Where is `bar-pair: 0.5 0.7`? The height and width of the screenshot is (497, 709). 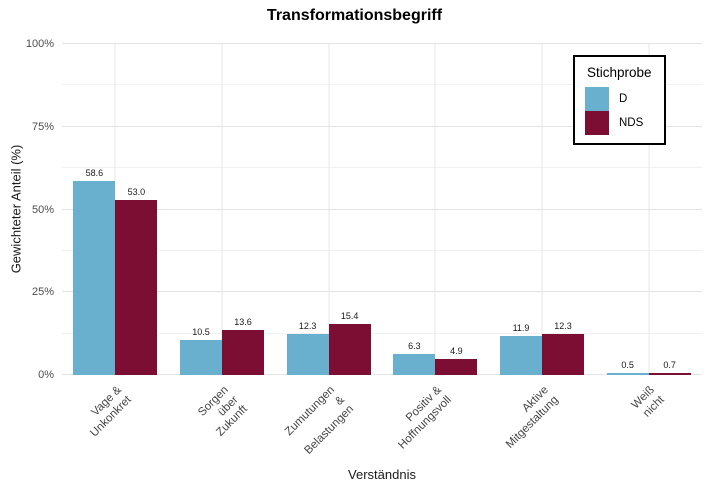
bar-pair: 0.5 0.7 is located at coordinates (648, 209).